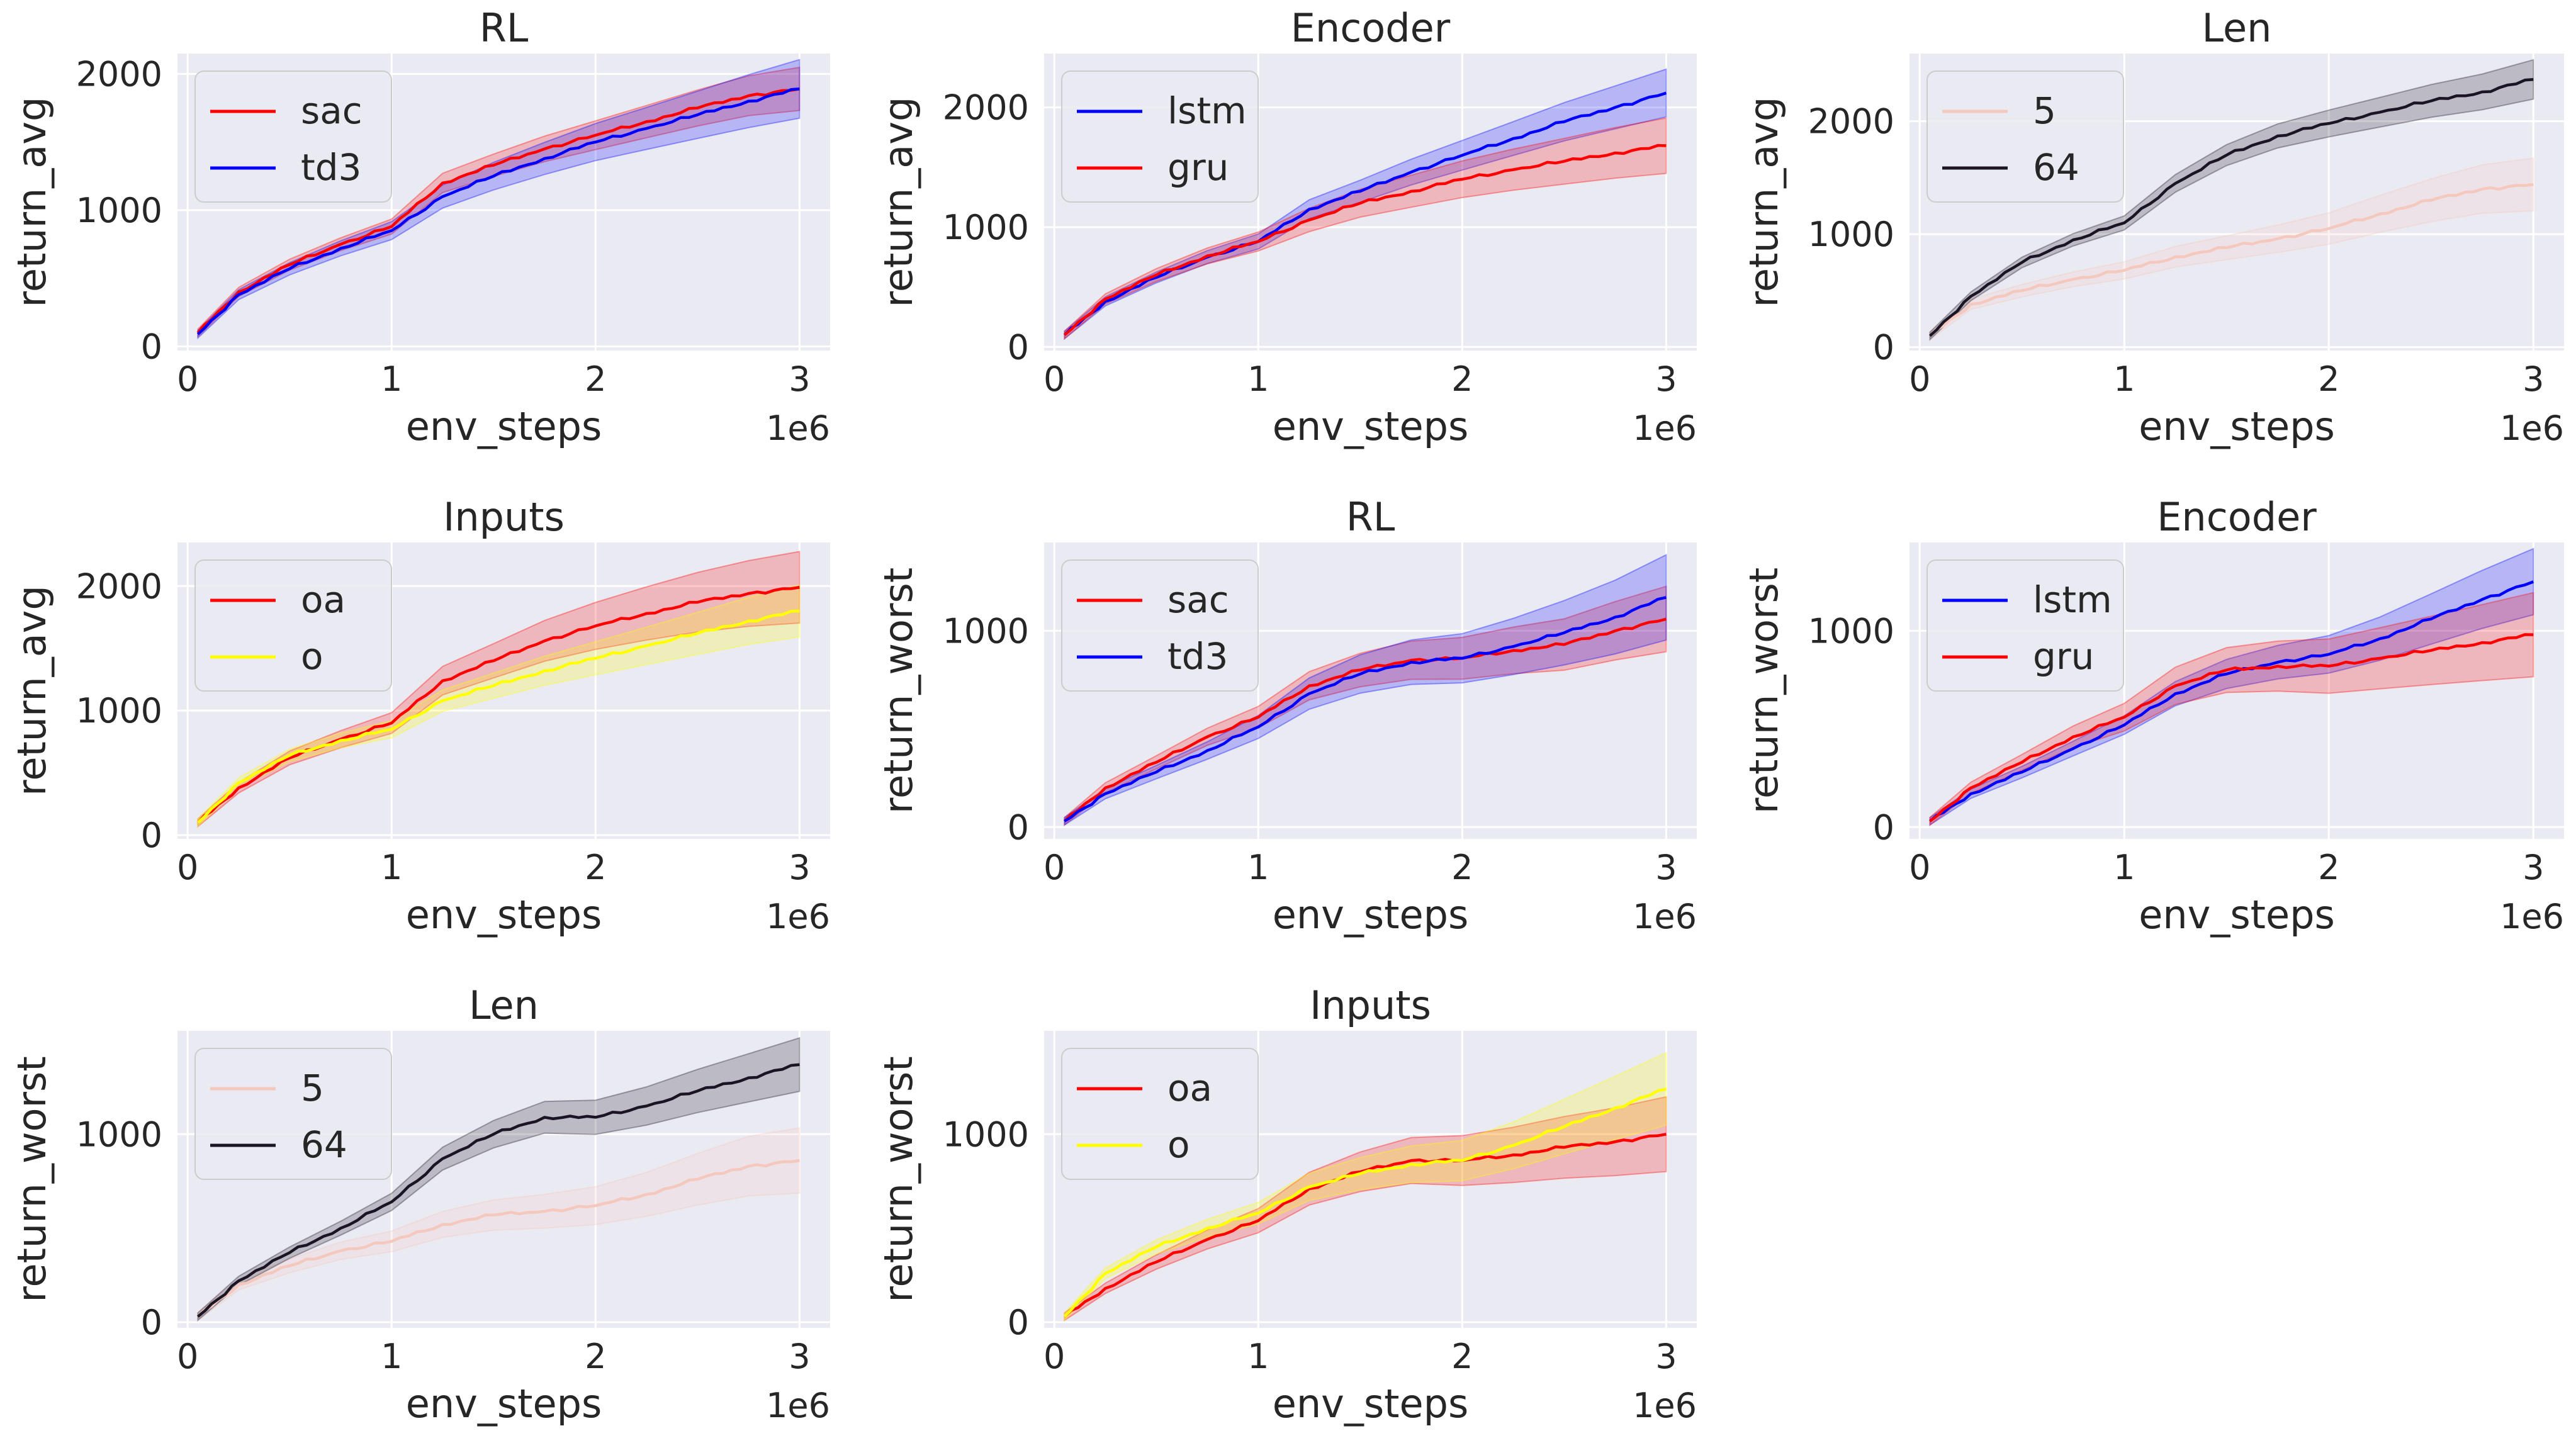 The width and height of the screenshot is (2576, 1443). I want to click on series-band-td3, so click(1365, 690).